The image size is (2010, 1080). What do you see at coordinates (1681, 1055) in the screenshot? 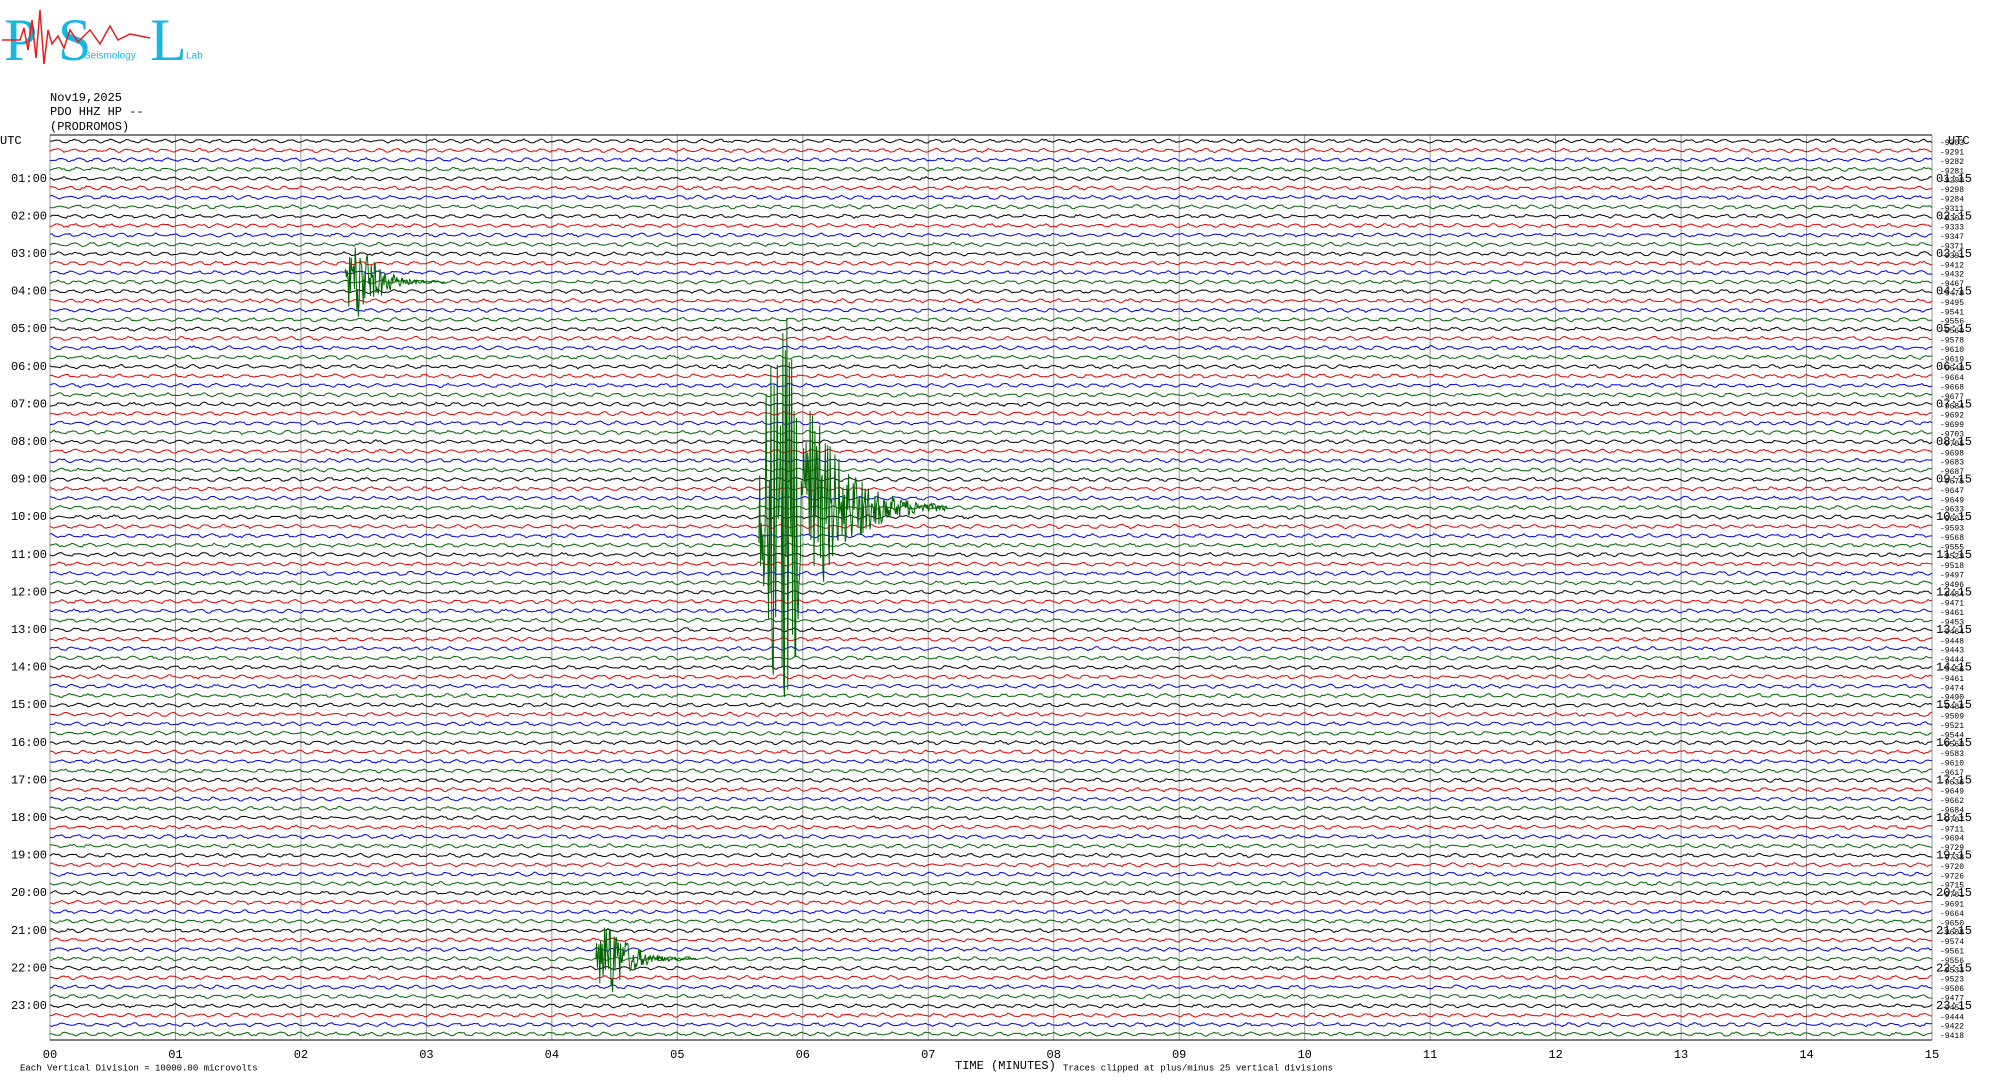
I see `x-tick-label: 13` at bounding box center [1681, 1055].